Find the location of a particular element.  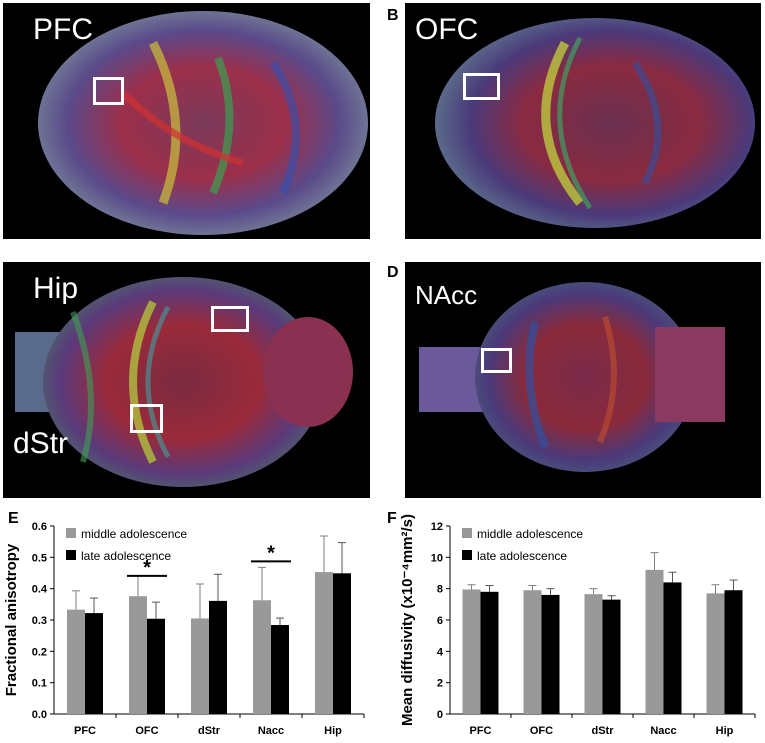

panel-letter-a: A is located at coordinates (14, 15).